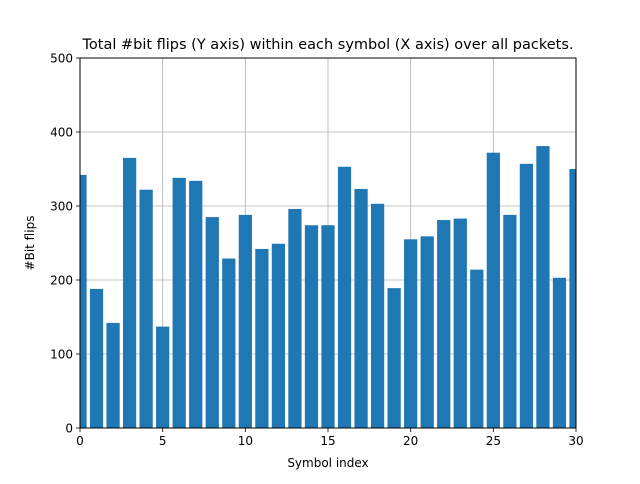 This screenshot has height=484, width=640. Describe the element at coordinates (245, 441) in the screenshot. I see `x-tick-label: 10` at that location.